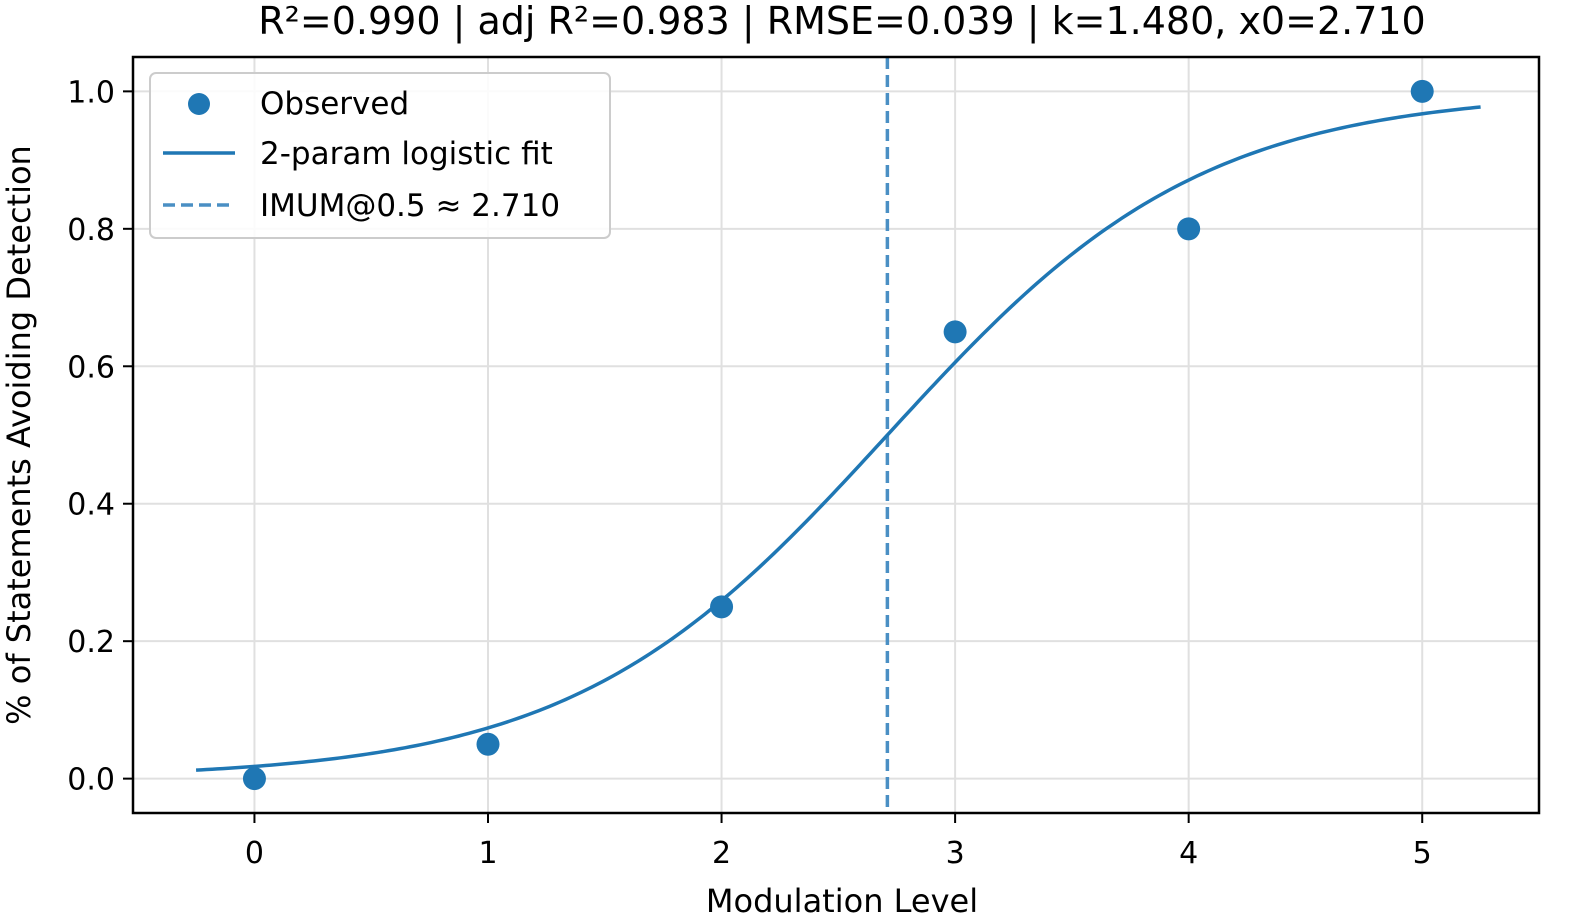 Image resolution: width=1570 pixels, height=922 pixels. What do you see at coordinates (955, 853) in the screenshot?
I see `x-tick-label: 3` at bounding box center [955, 853].